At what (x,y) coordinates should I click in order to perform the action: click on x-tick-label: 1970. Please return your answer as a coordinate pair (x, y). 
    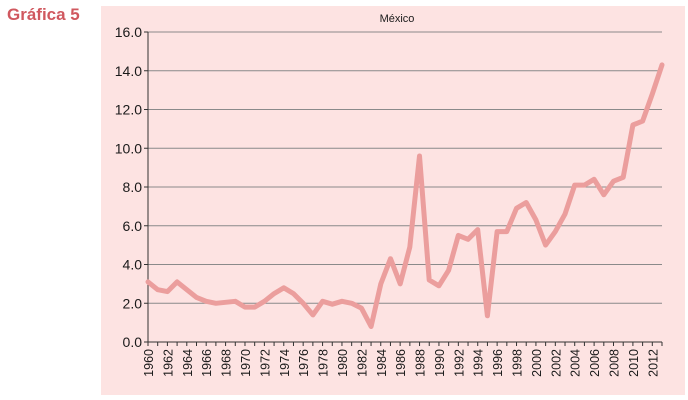
    Looking at the image, I should click on (246, 363).